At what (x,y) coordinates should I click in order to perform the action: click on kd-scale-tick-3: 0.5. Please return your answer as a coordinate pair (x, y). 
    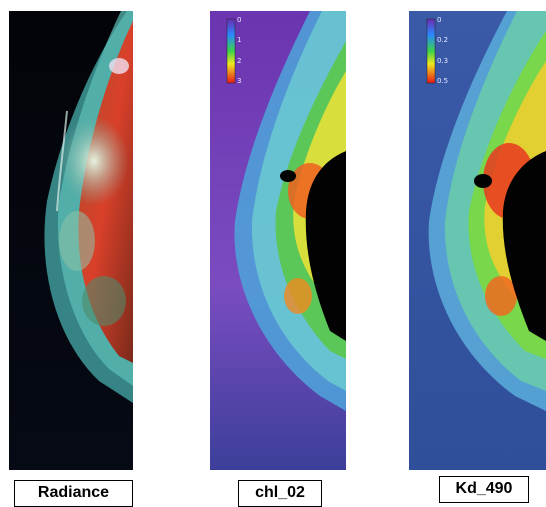
    Looking at the image, I should click on (442, 81).